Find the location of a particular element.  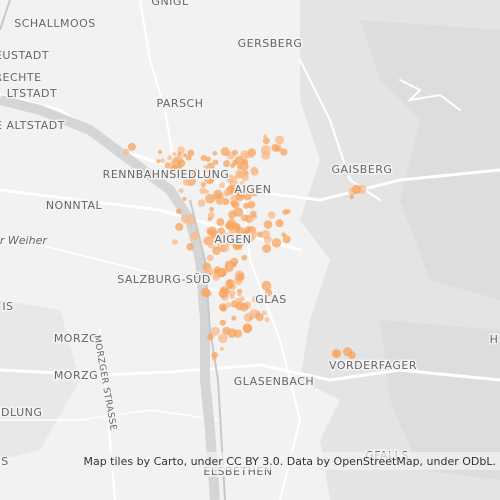

place-label: S is located at coordinates (4, 461).